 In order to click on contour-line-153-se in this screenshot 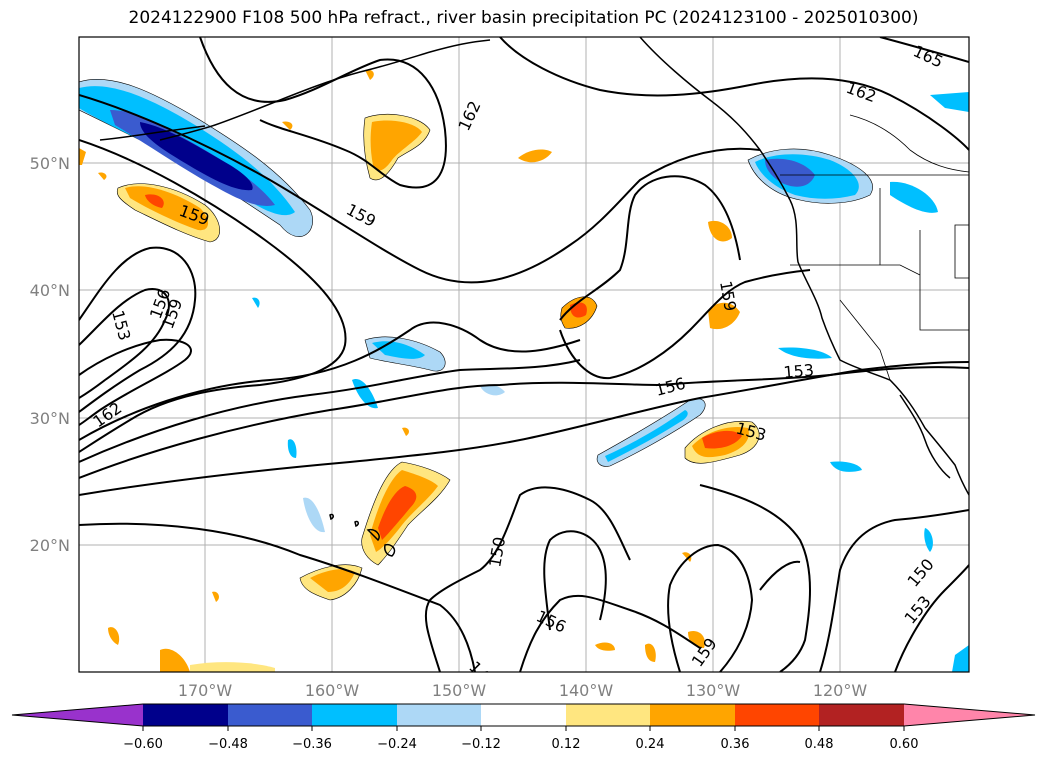, I will do `click(931, 618)`.